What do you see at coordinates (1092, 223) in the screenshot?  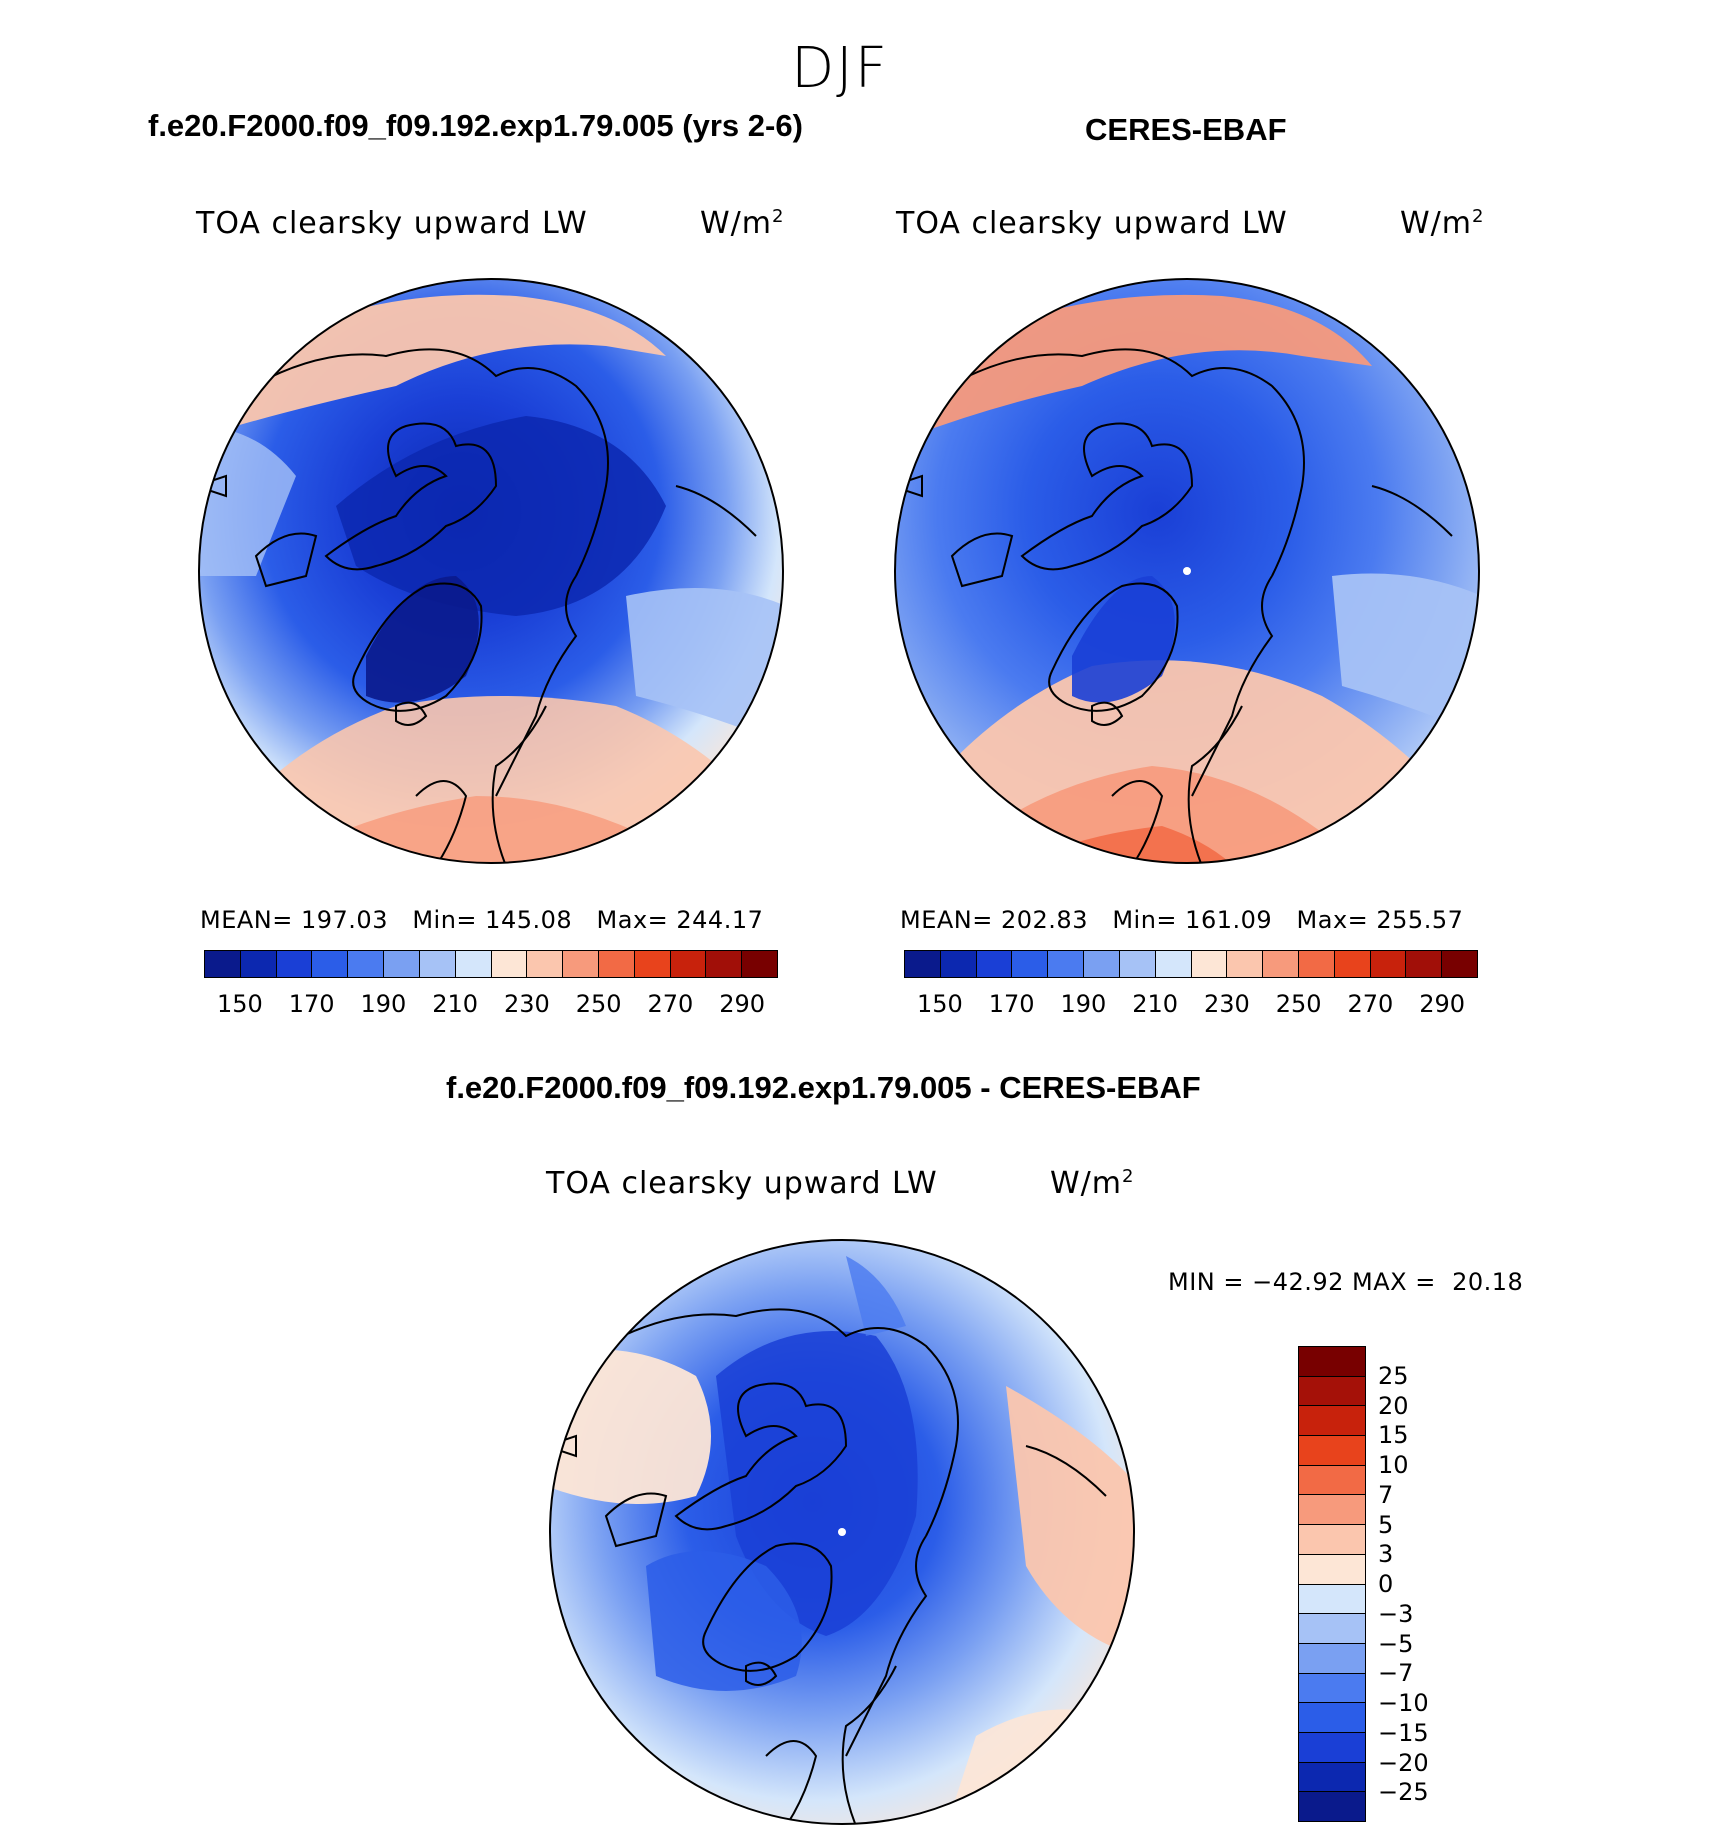 I see `obs-variable-label: TOA clearsky upward LW` at bounding box center [1092, 223].